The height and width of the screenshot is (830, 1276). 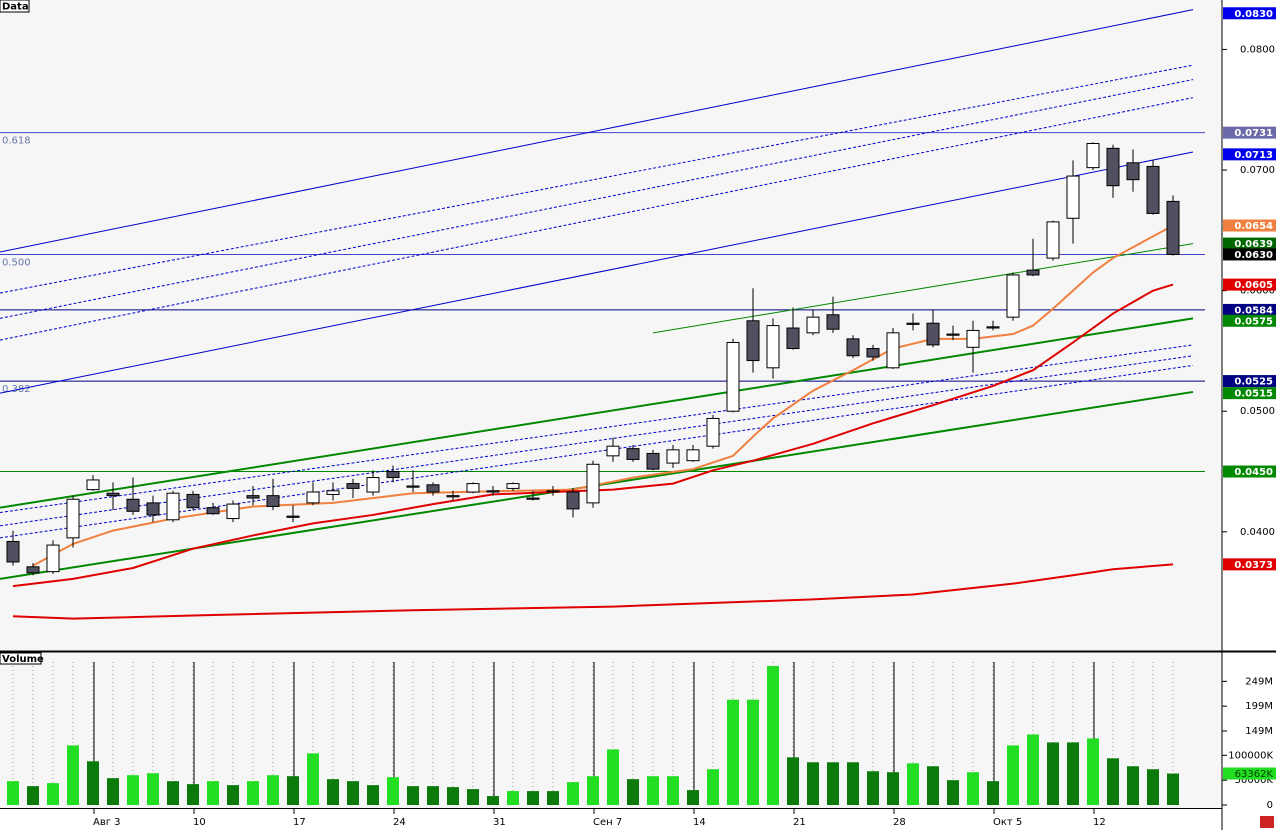 I want to click on price-marker-label: 0.0450, so click(x=1253, y=472).